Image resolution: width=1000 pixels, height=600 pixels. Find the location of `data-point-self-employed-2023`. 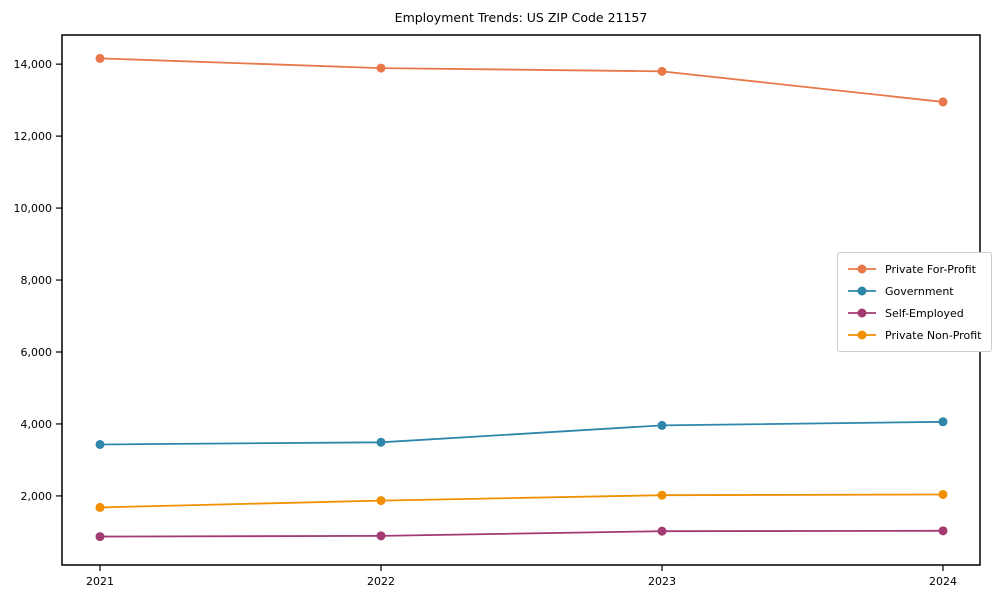

data-point-self-employed-2023 is located at coordinates (662, 531).